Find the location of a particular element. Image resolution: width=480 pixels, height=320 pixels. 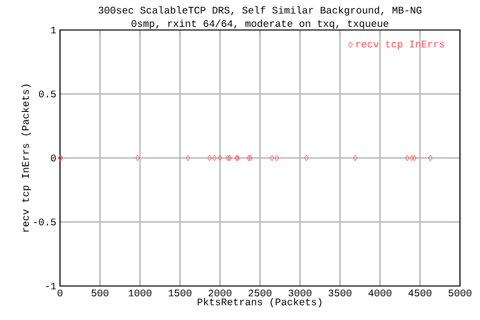

y-tick-label: -1 is located at coordinates (51, 286).